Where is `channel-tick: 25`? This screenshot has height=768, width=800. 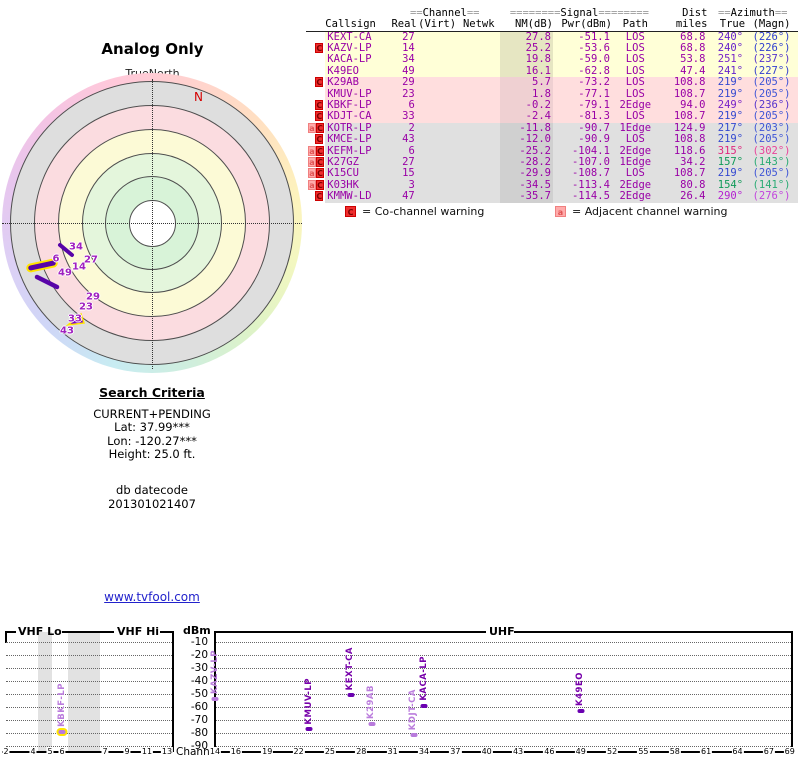 channel-tick: 25 is located at coordinates (330, 752).